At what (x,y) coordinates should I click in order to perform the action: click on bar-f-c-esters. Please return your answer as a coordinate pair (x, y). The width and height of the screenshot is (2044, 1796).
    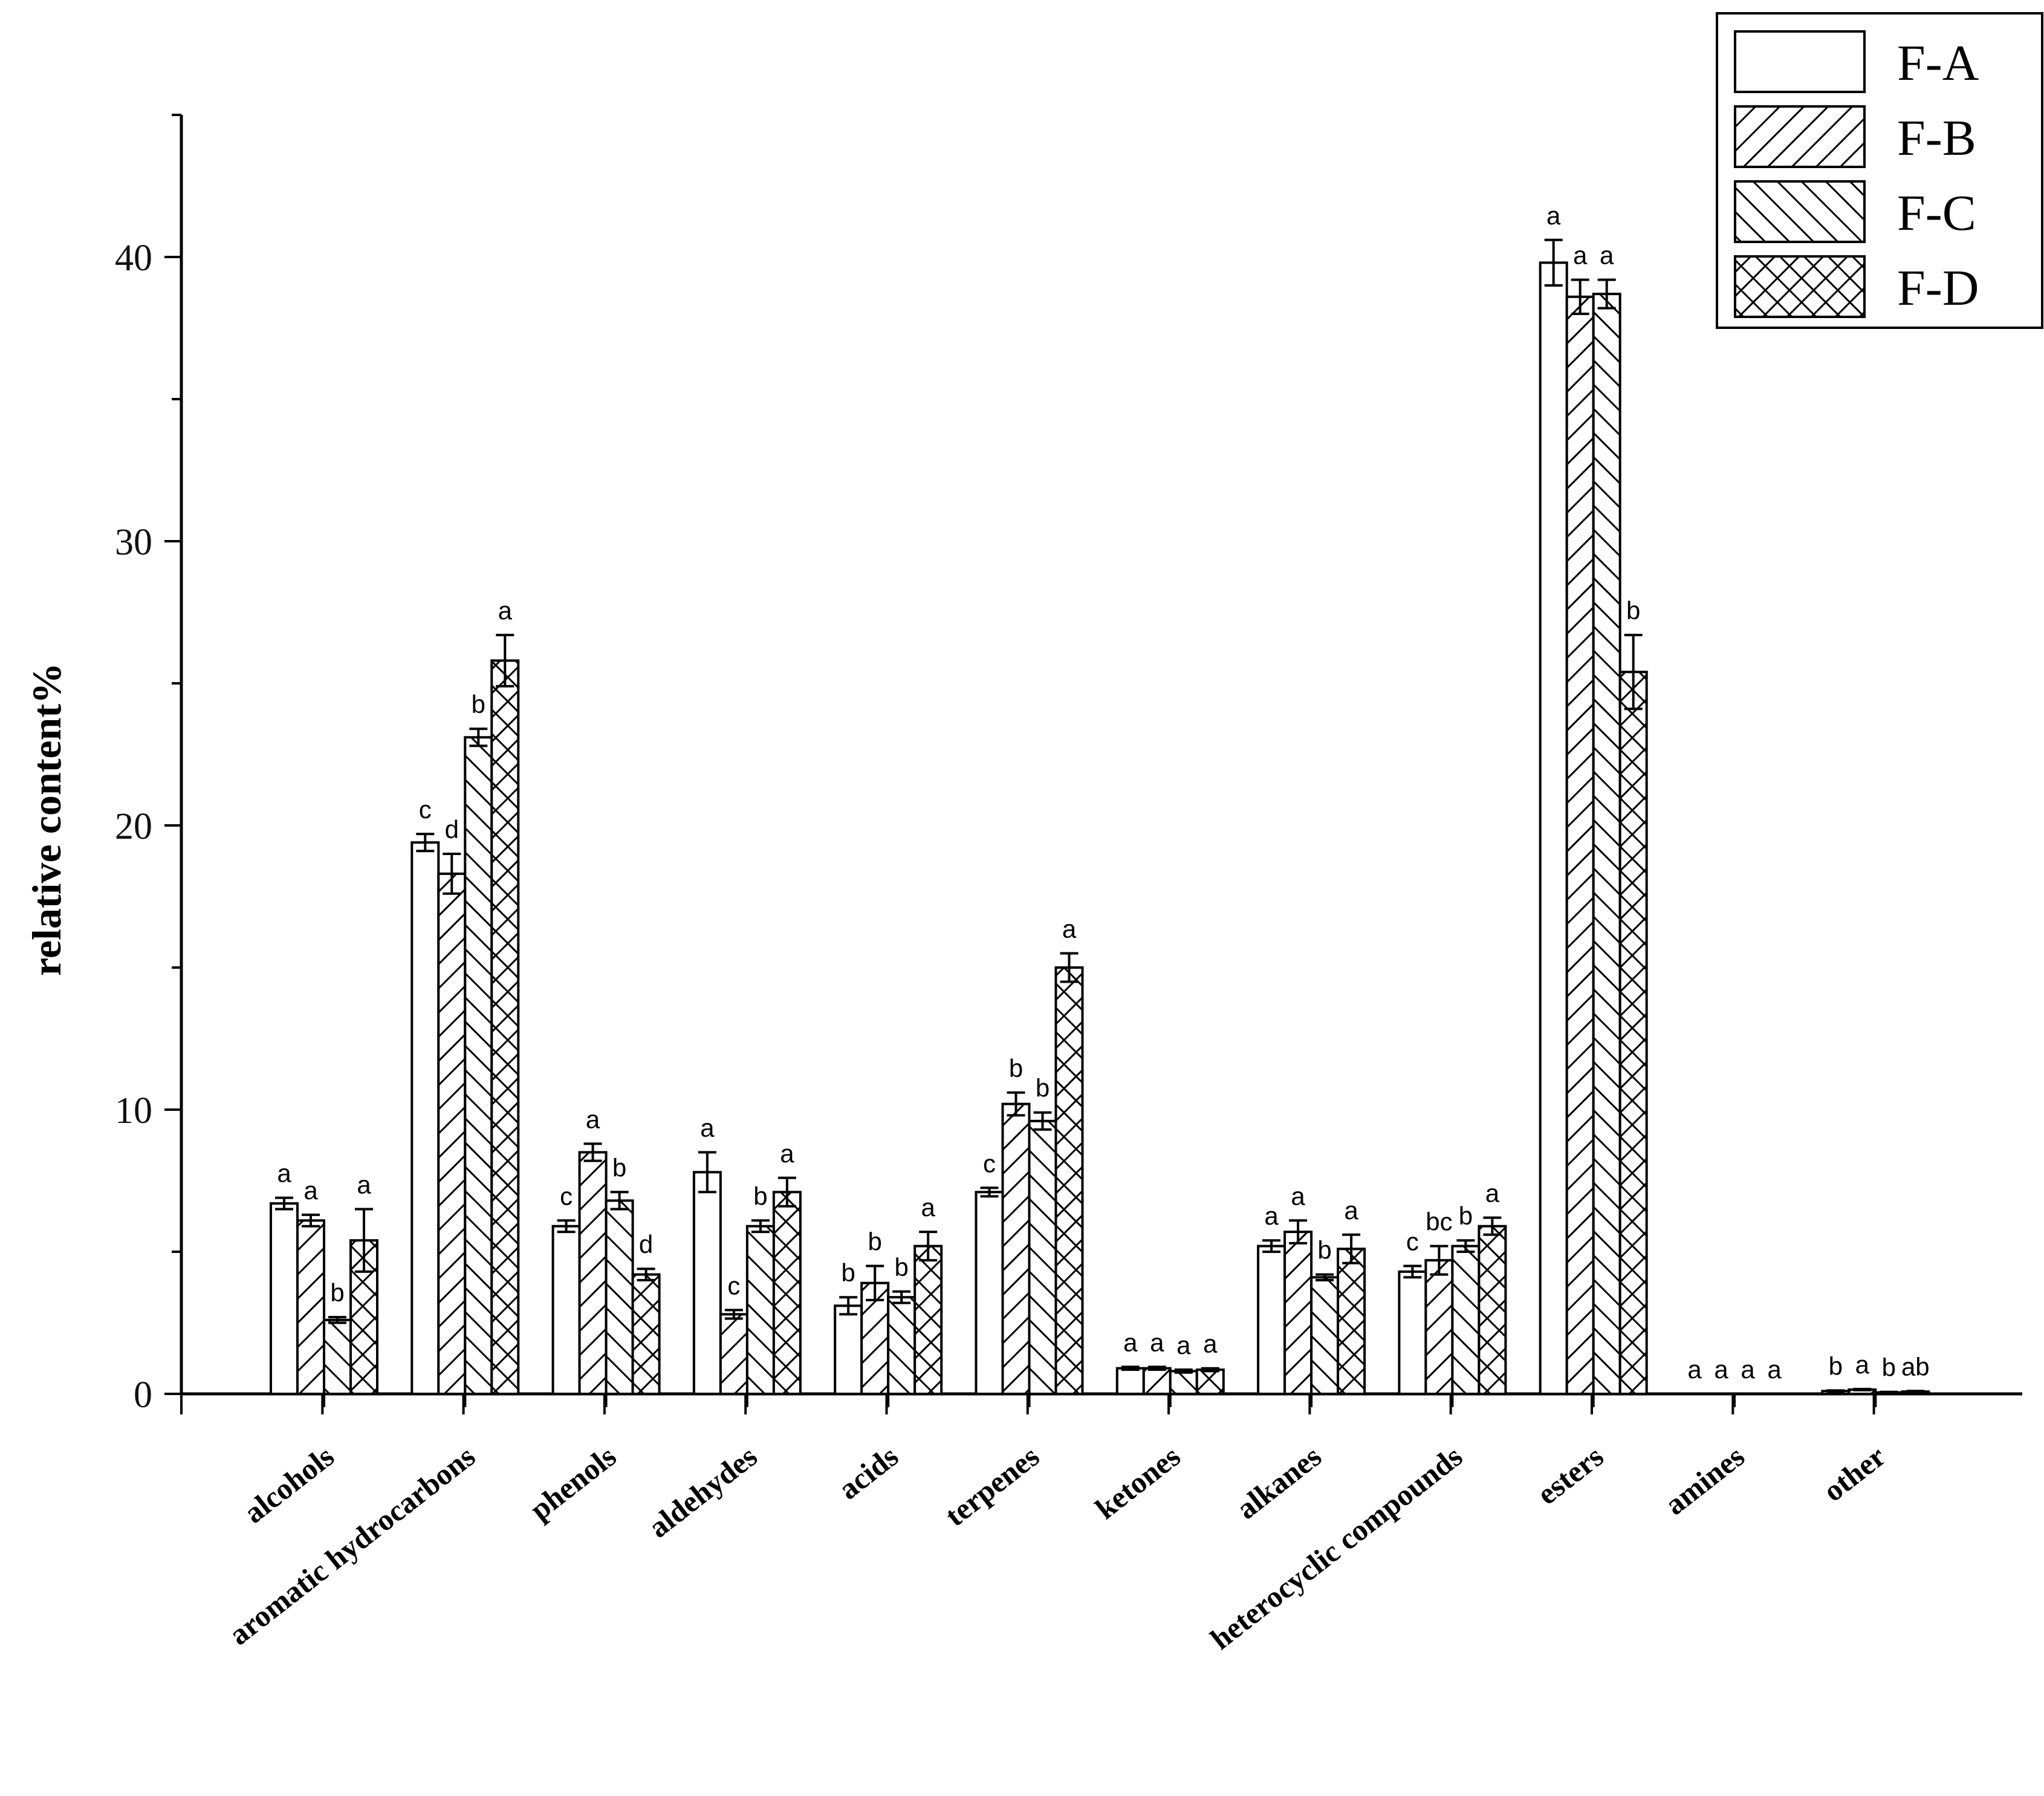
    Looking at the image, I should click on (1606, 844).